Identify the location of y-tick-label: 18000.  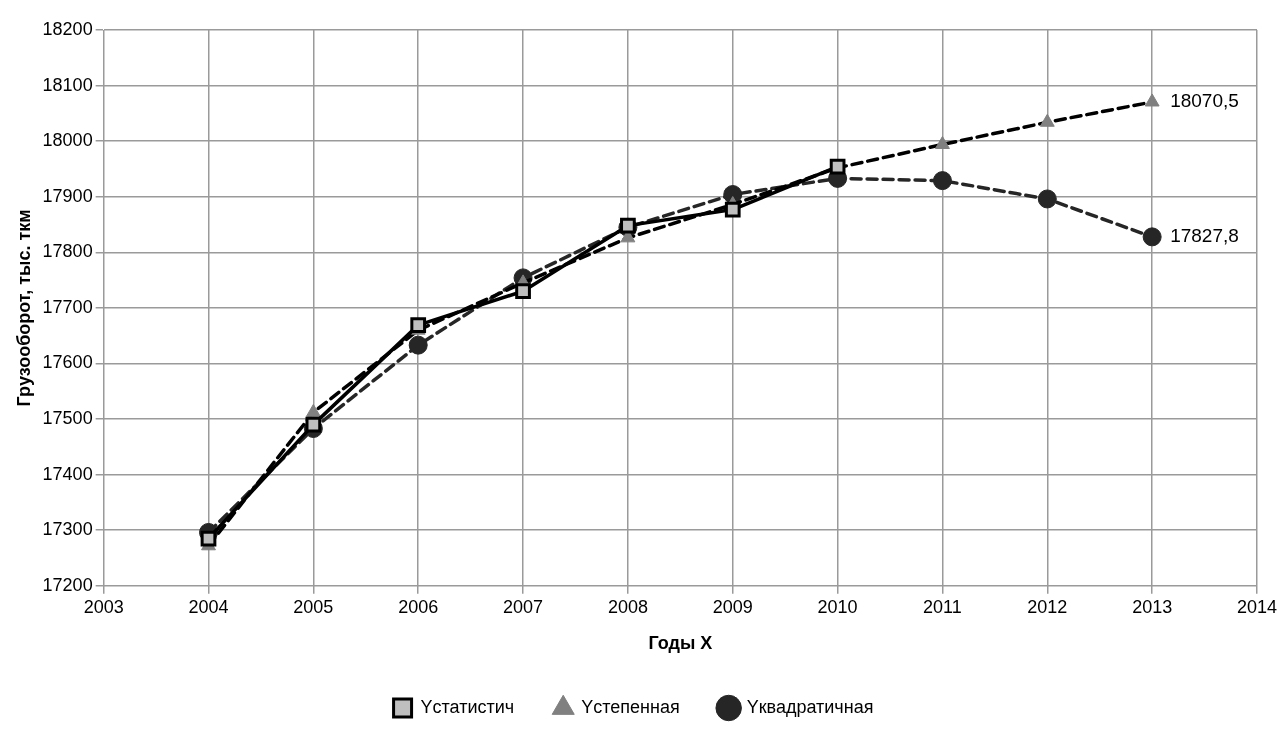
(67, 140).